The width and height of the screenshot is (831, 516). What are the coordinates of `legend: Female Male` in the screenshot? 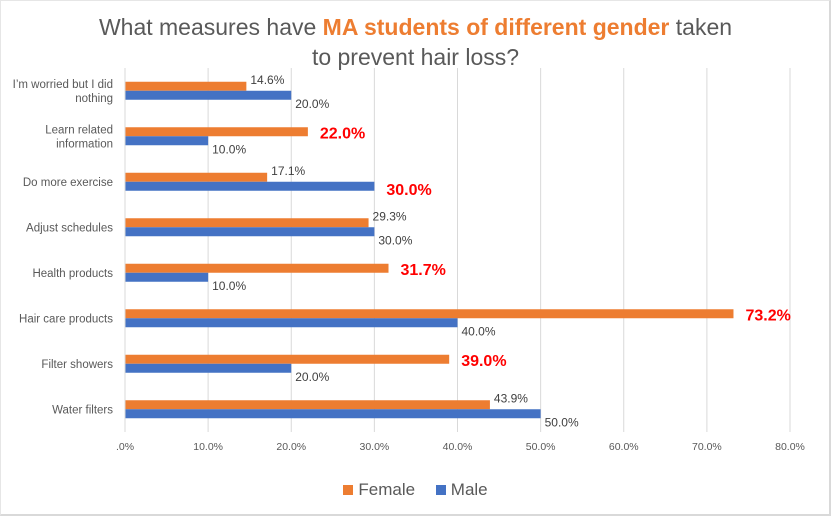 It's located at (415, 490).